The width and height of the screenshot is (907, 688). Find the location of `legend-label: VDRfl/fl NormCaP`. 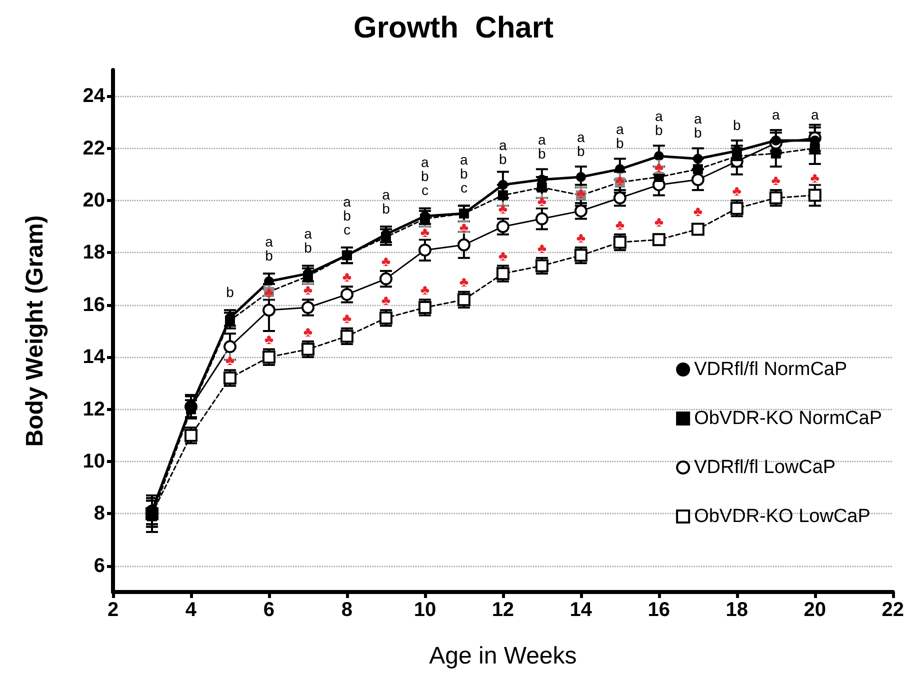

legend-label: VDRfl/fl NormCaP is located at coordinates (771, 369).